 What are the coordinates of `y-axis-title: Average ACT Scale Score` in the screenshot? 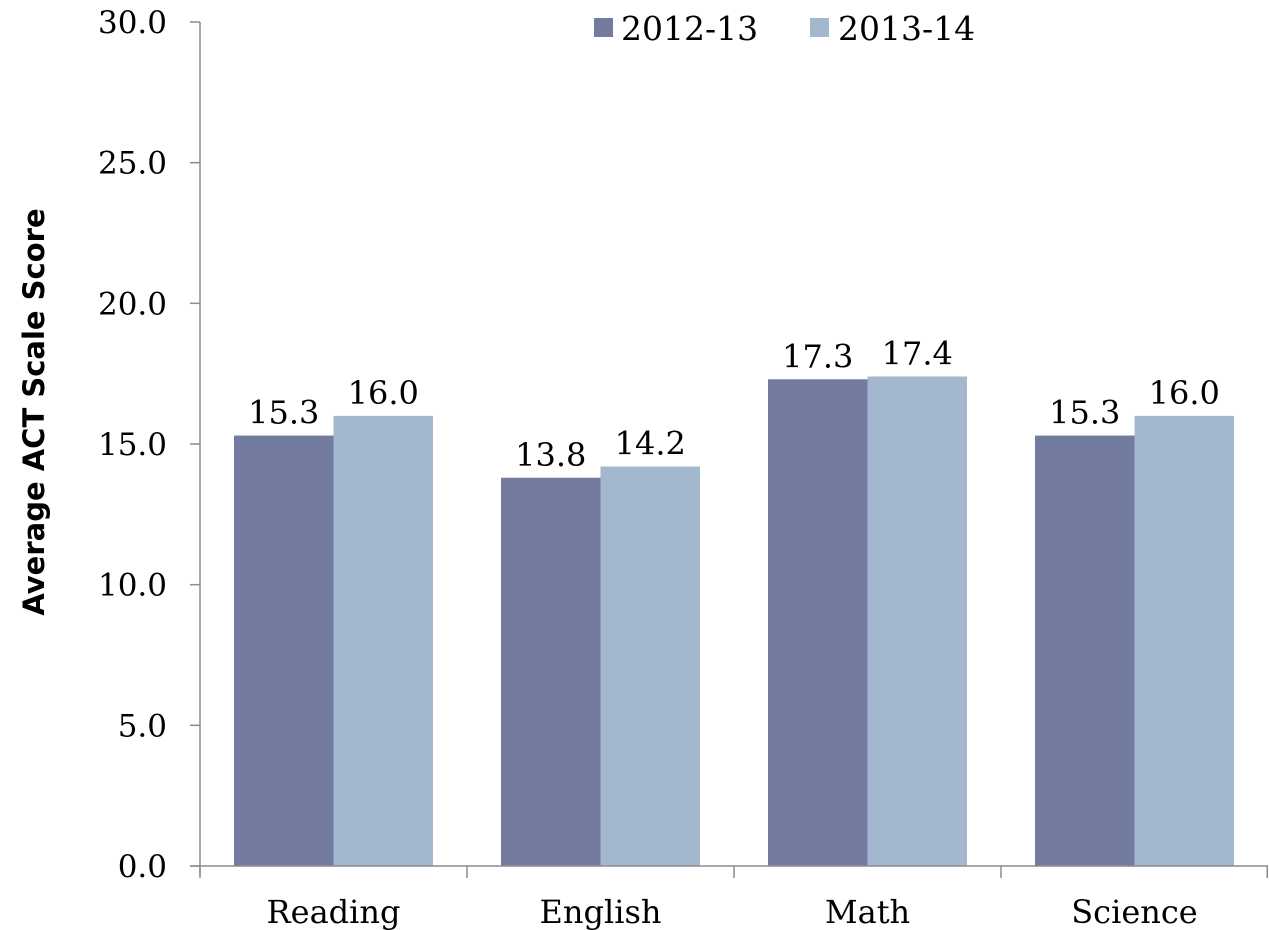 It's located at (34, 411).